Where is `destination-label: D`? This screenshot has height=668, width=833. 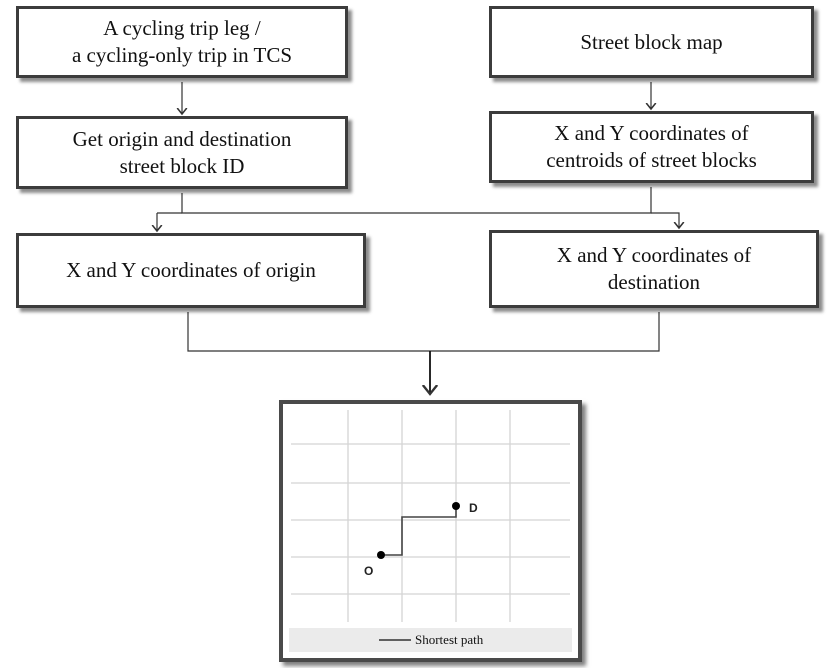
destination-label: D is located at coordinates (473, 508).